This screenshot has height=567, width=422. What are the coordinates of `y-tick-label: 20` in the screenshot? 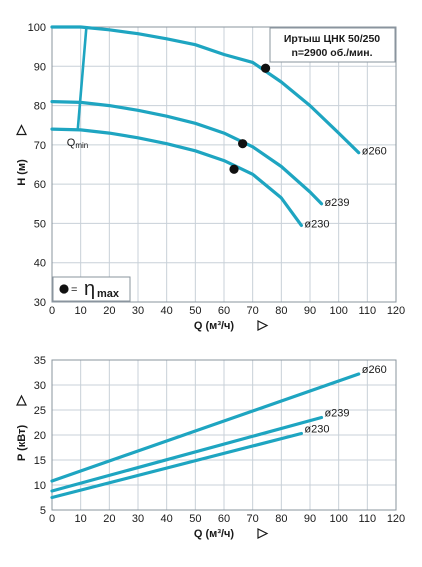 It's located at (40, 436).